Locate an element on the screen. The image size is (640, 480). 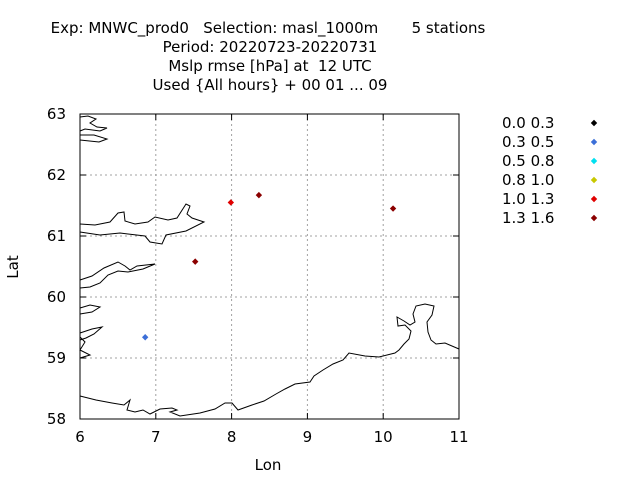
y-axis-label: Lat is located at coordinates (13, 267).